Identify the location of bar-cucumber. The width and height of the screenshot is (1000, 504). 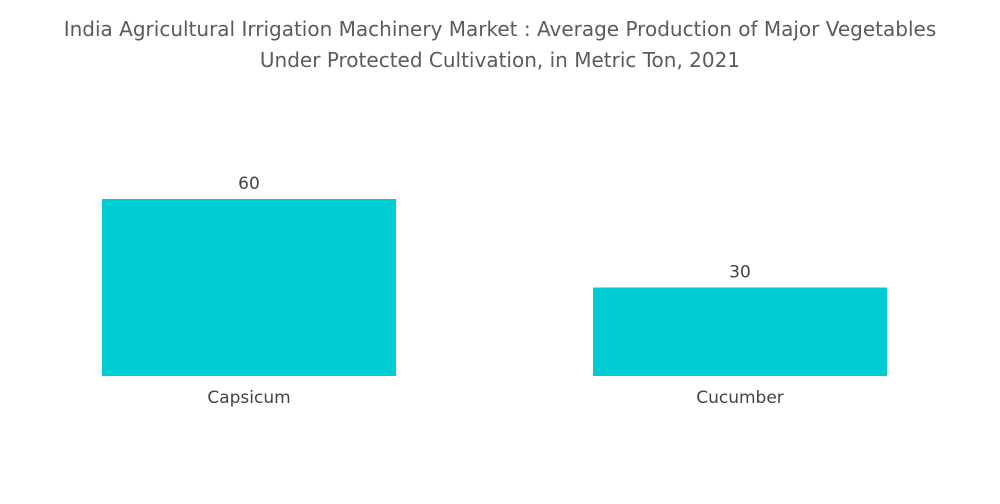
(740, 331).